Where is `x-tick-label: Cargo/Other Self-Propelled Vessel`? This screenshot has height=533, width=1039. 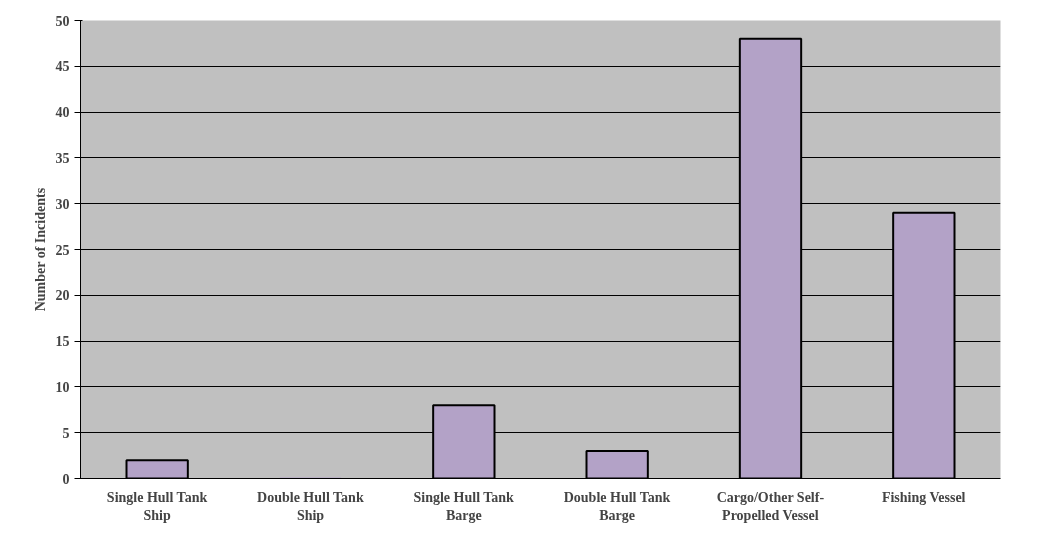
x-tick-label: Cargo/Other Self-Propelled Vessel is located at coordinates (770, 506).